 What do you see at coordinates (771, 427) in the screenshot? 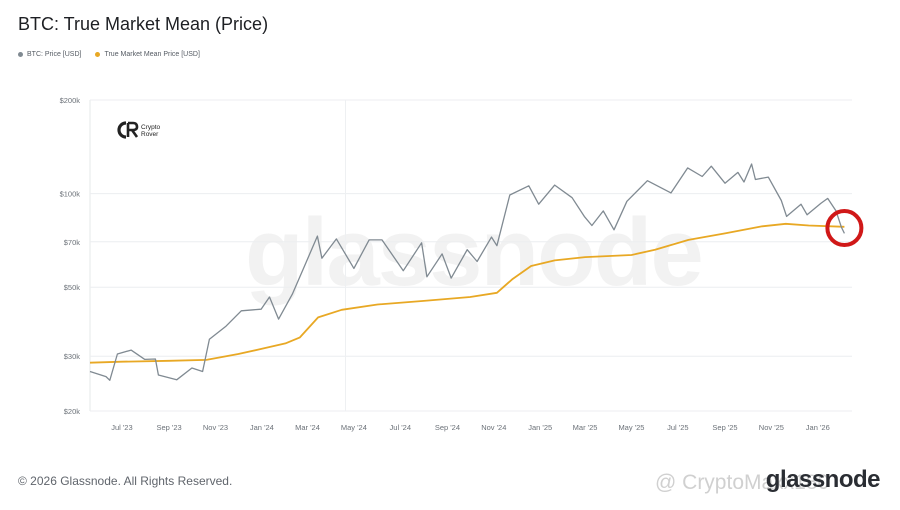
I see `x-tick-label: Nov '25` at bounding box center [771, 427].